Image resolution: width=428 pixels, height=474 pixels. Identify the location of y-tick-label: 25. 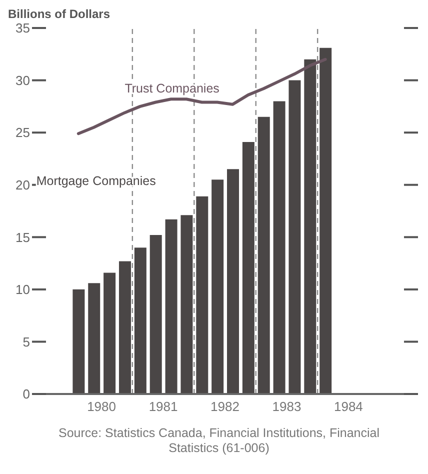
(23, 132).